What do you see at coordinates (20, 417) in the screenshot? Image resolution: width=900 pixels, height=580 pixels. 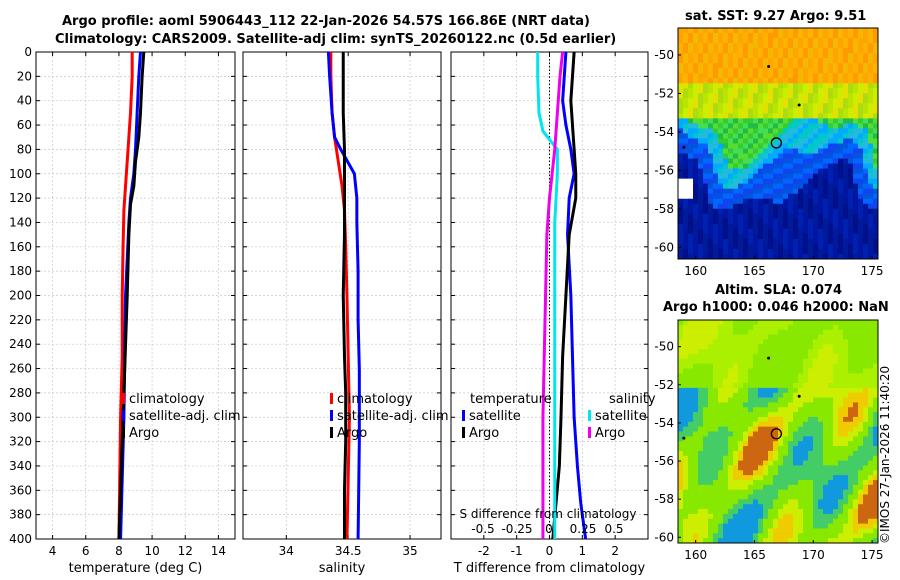 I see `y-tick-label: 300` at bounding box center [20, 417].